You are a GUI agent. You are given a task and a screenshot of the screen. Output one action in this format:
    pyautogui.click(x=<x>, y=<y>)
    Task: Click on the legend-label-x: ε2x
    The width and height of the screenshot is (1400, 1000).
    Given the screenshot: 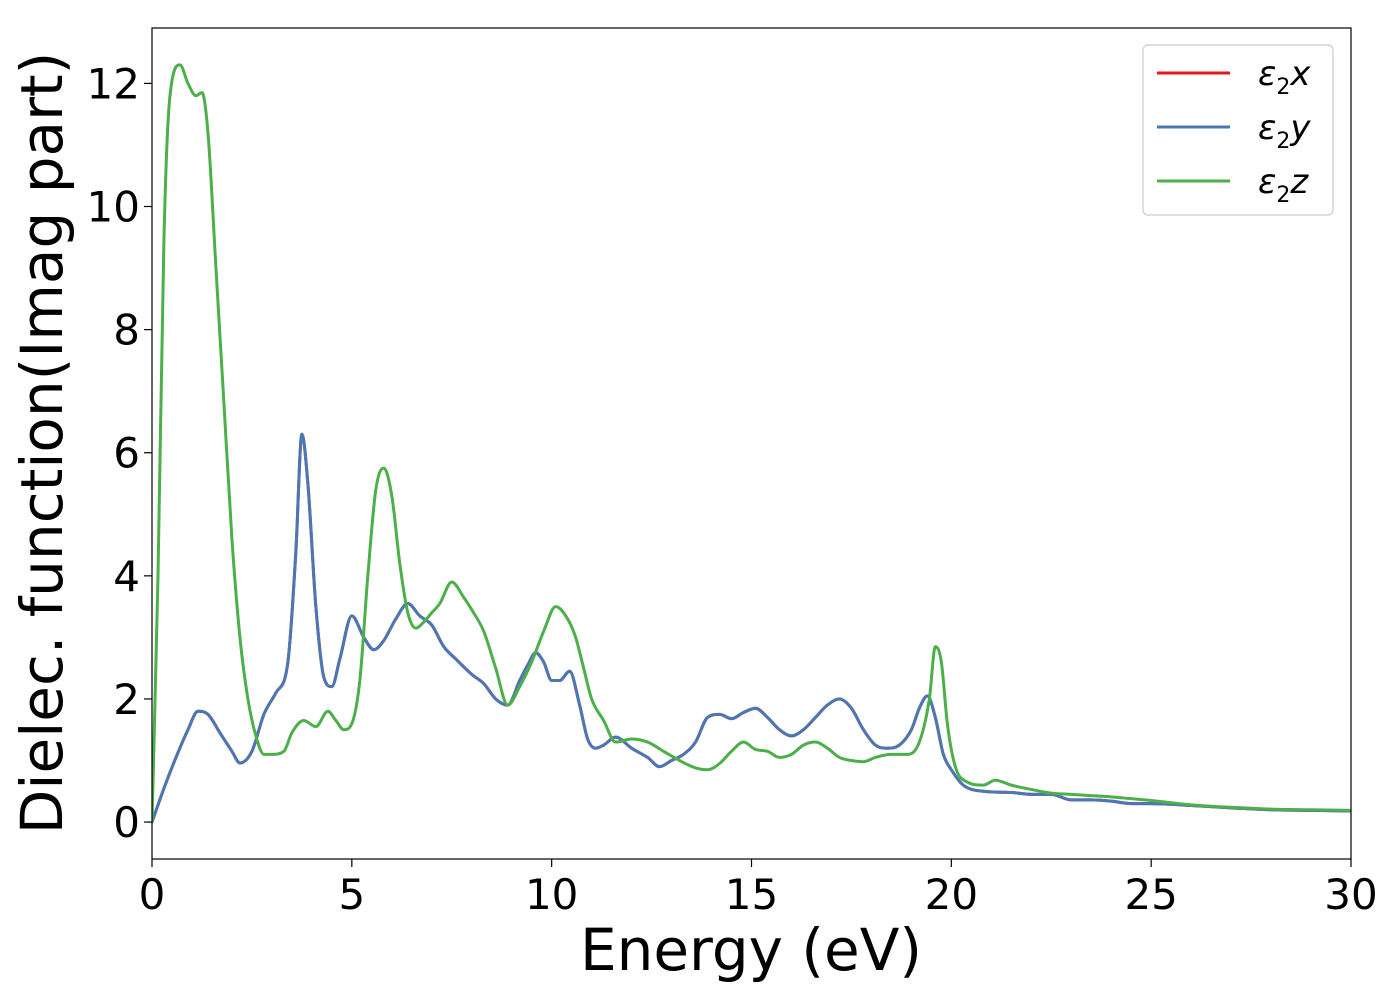 What is the action you would take?
    pyautogui.click(x=1284, y=77)
    